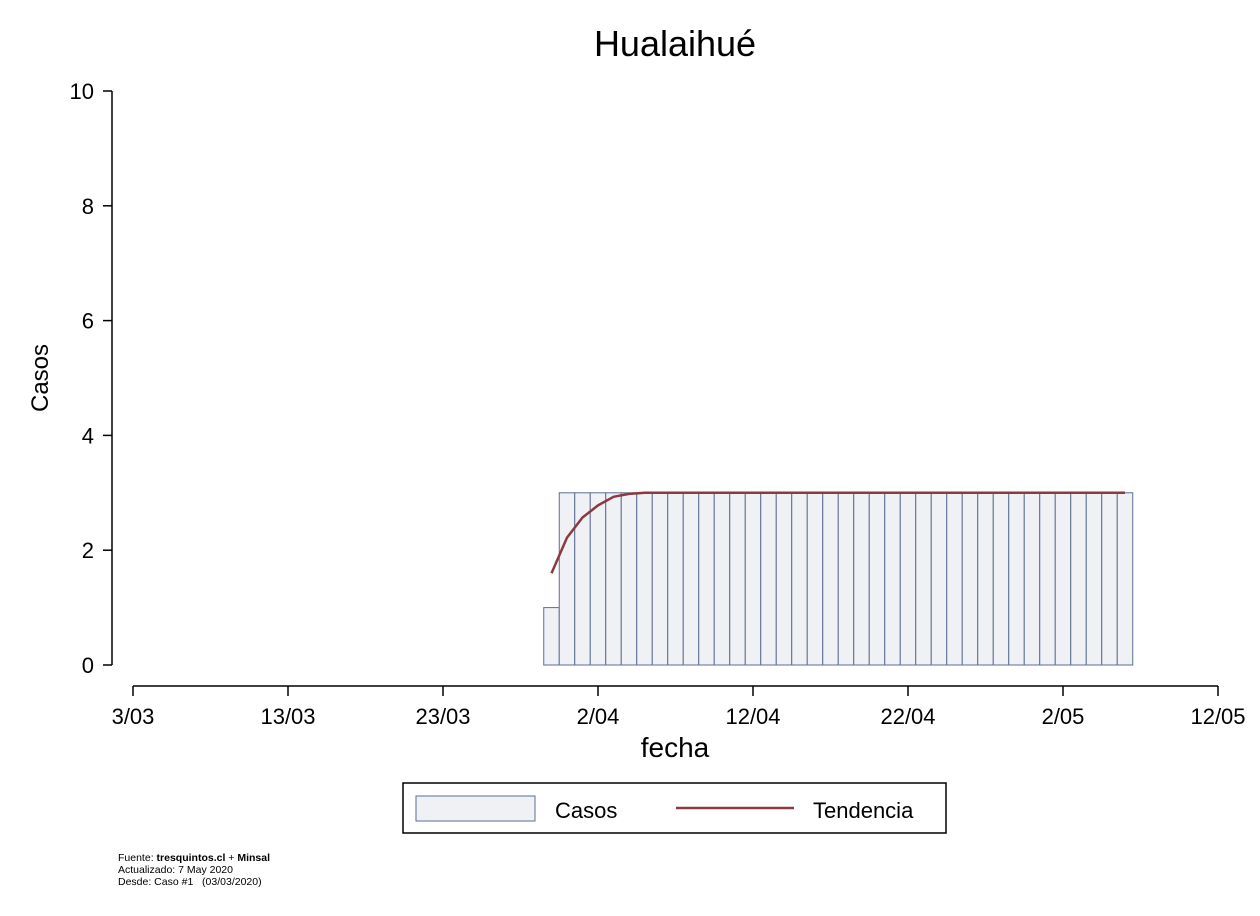  I want to click on x-tick-label: 12/05, so click(1217, 716).